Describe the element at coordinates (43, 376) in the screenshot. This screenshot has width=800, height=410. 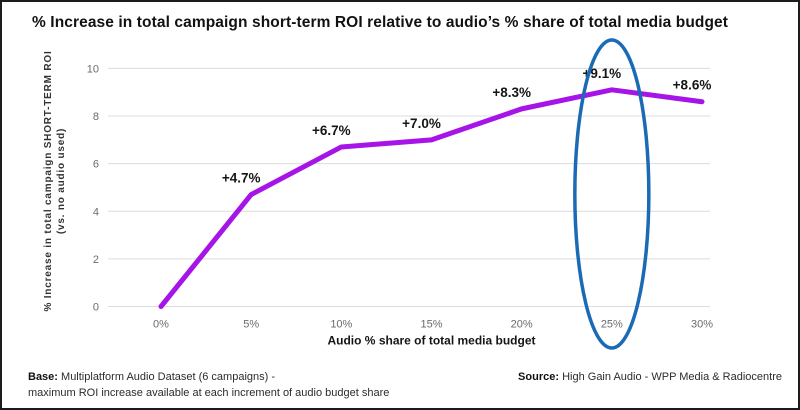
I see `base-label: Base:` at that location.